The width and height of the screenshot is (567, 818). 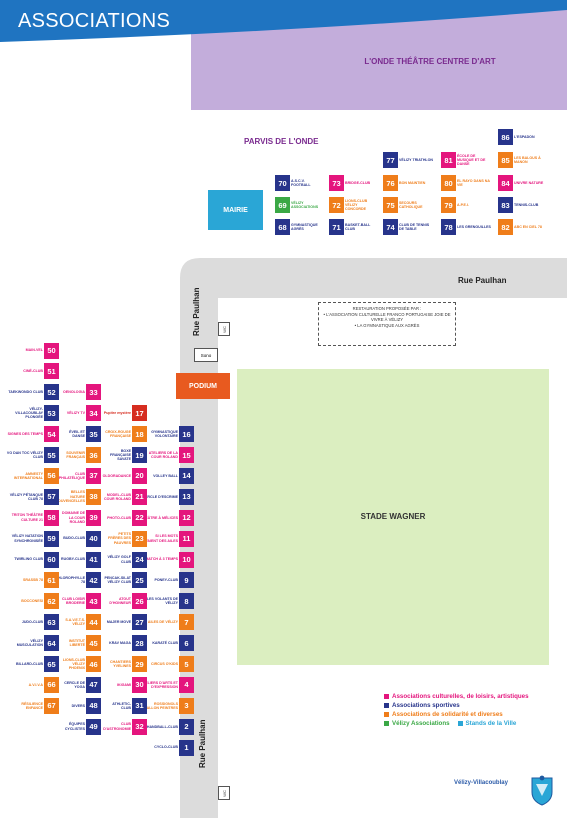 I want to click on stand-number: 28, so click(x=139, y=643).